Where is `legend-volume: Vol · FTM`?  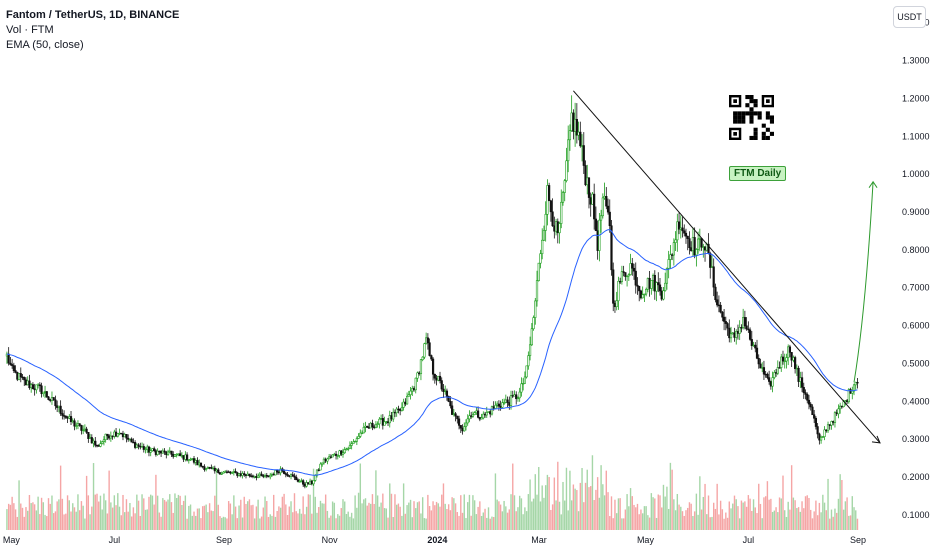
legend-volume: Vol · FTM is located at coordinates (30, 30).